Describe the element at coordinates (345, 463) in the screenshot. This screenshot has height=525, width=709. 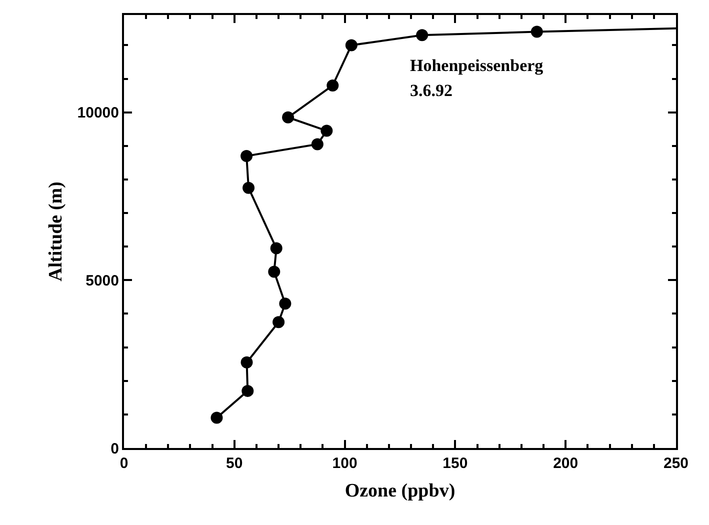
I see `x-tick-label: 100` at that location.